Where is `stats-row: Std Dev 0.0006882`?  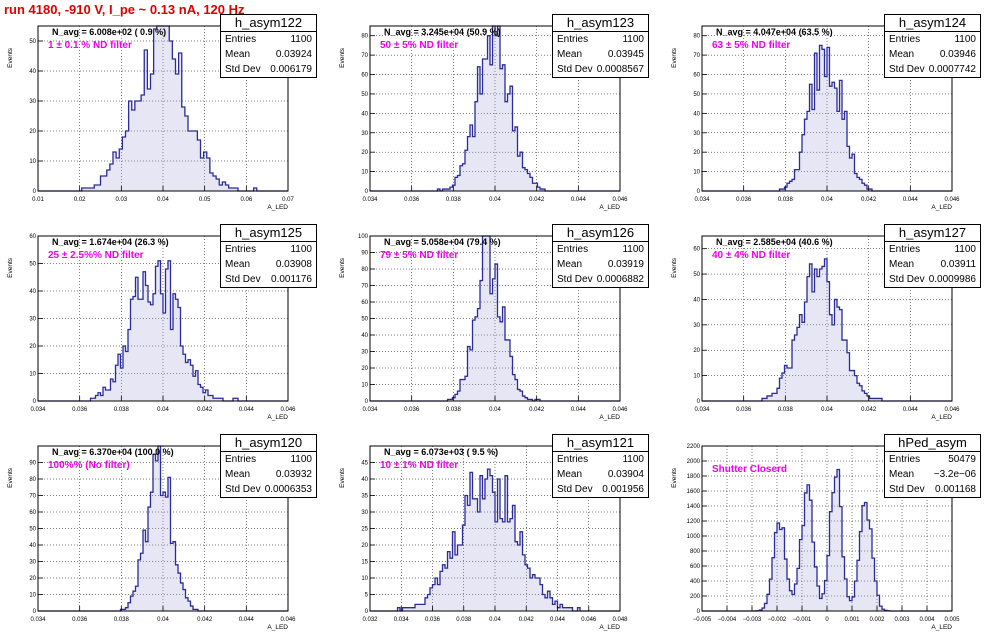 stats-row: Std Dev 0.0006882 is located at coordinates (600, 279).